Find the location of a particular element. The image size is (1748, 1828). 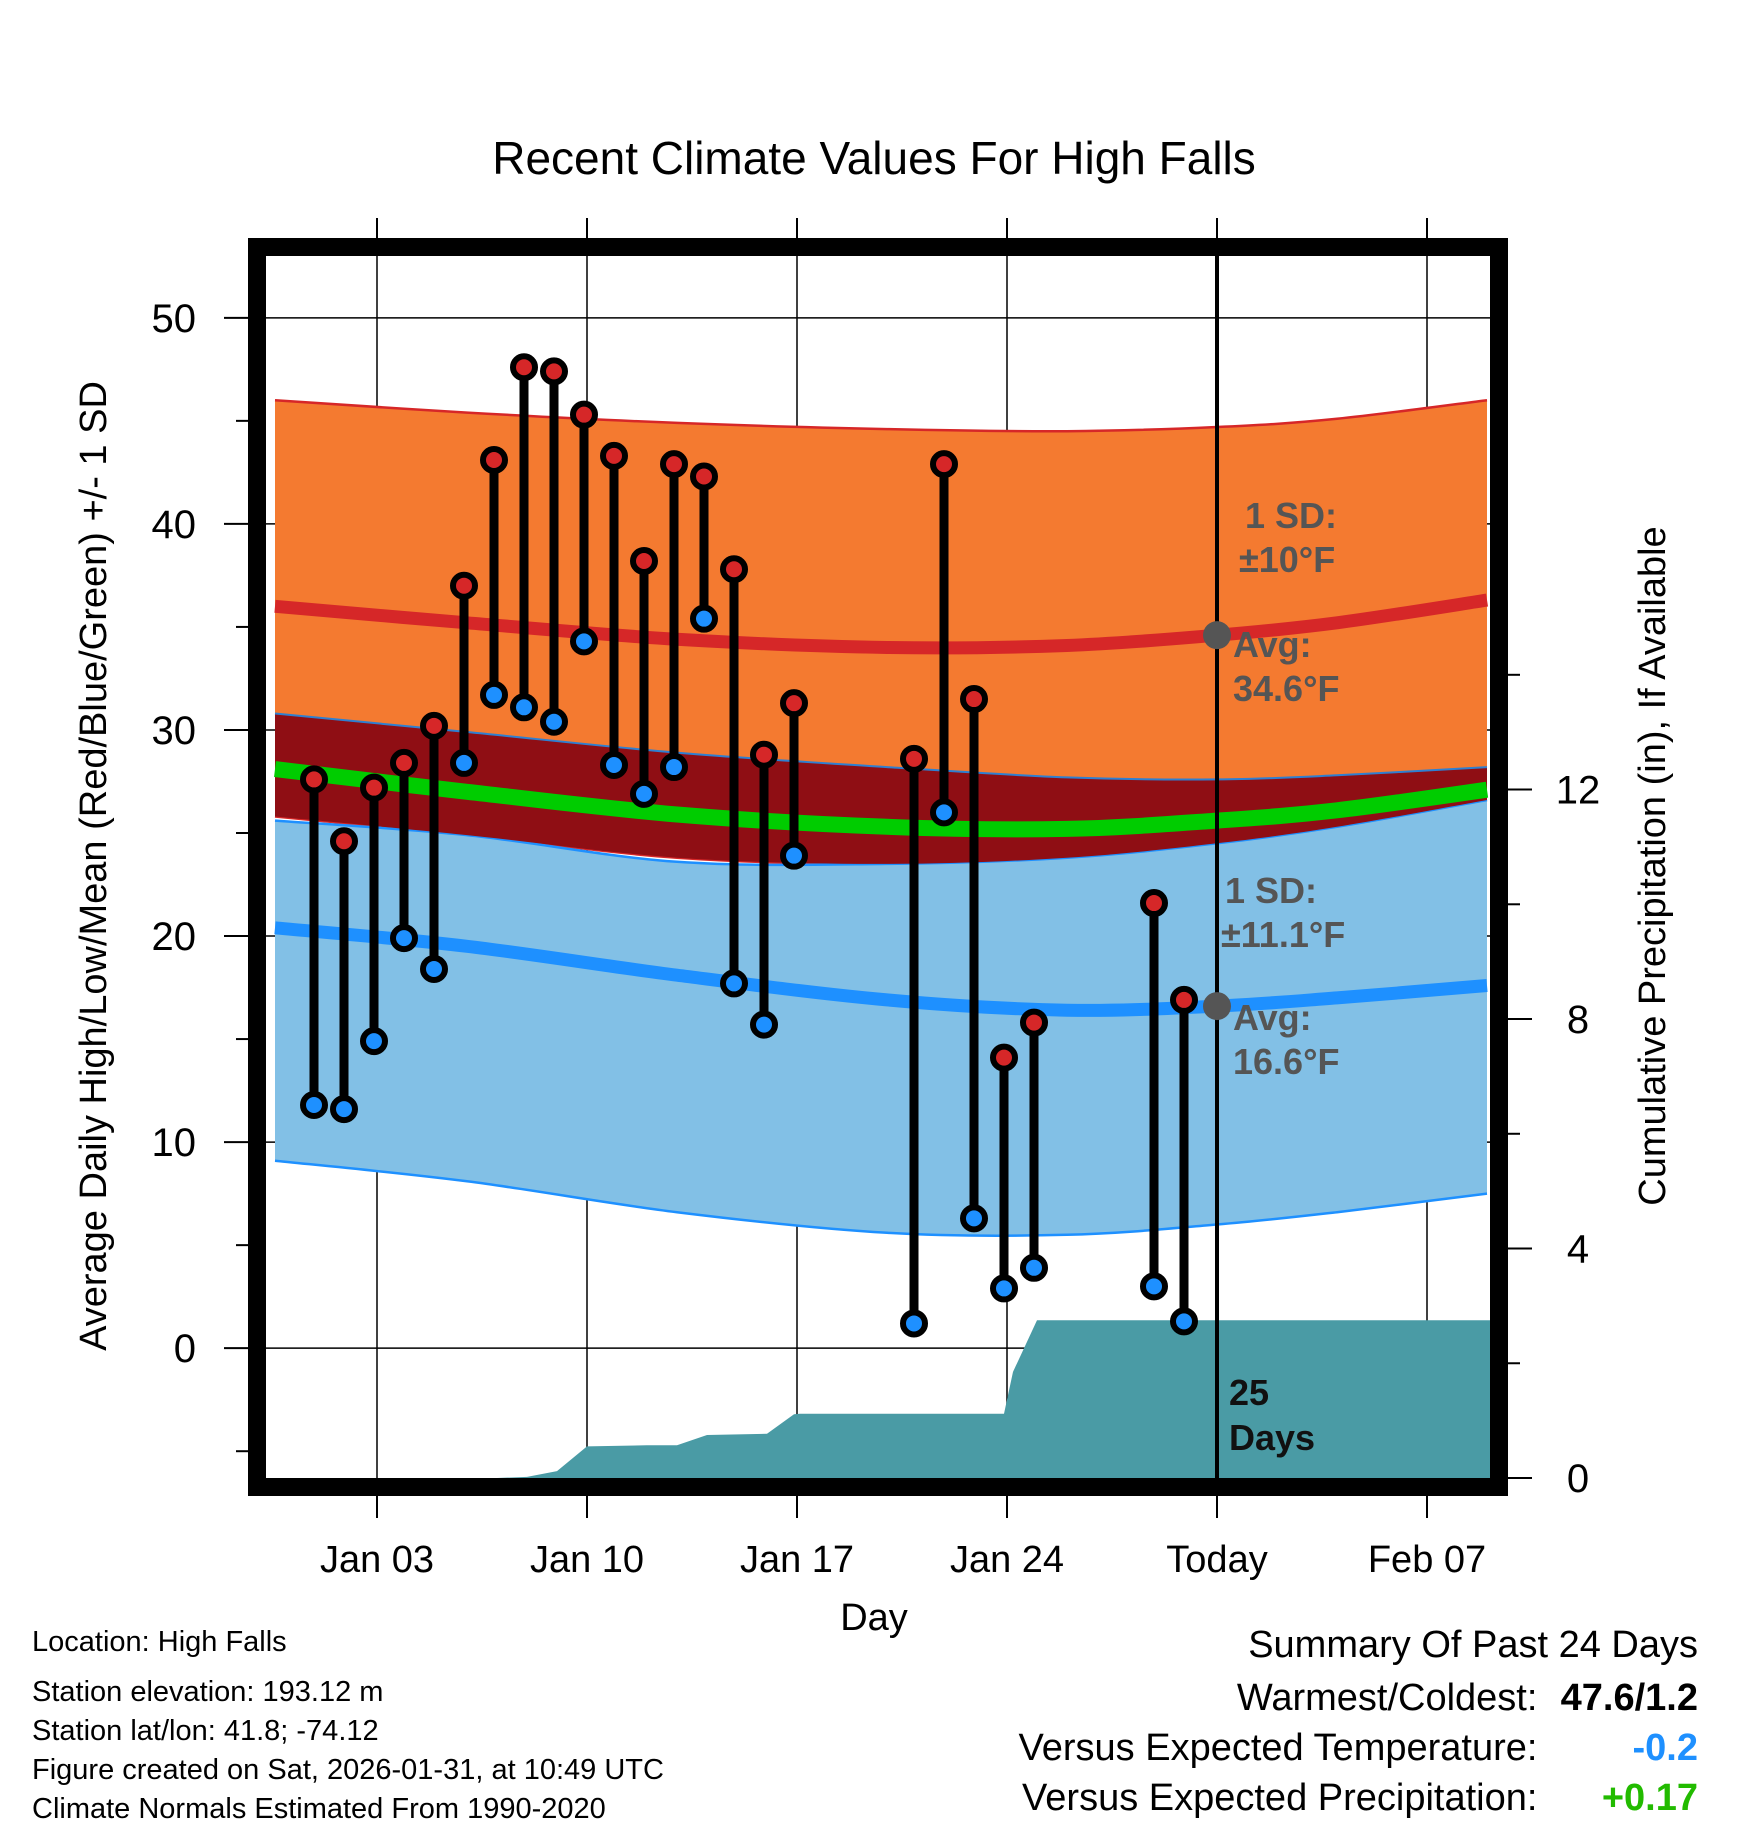

y2-tick-label: 4 is located at coordinates (1578, 1250).